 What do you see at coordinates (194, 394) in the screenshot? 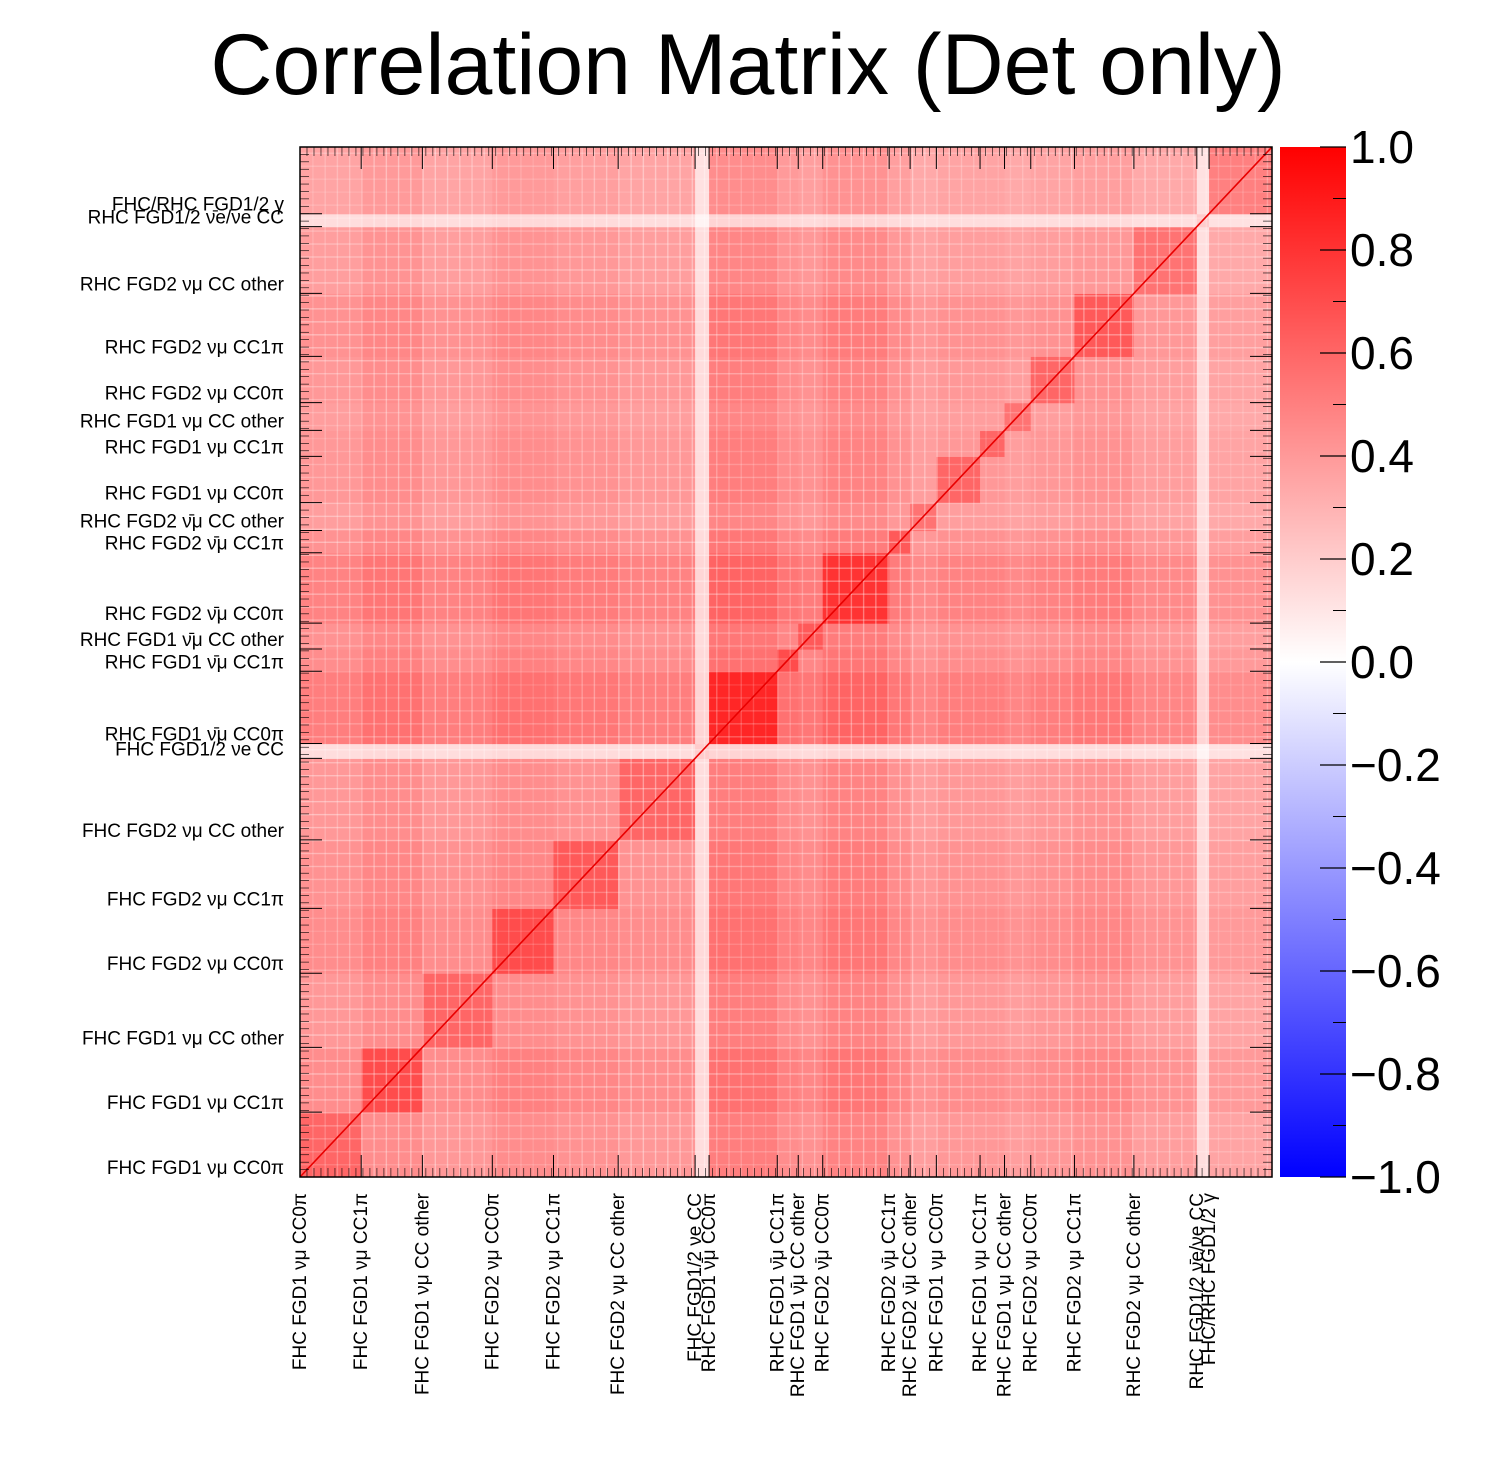
I see `y-tick-label: RHC FGD2 νμ CC0π` at bounding box center [194, 394].